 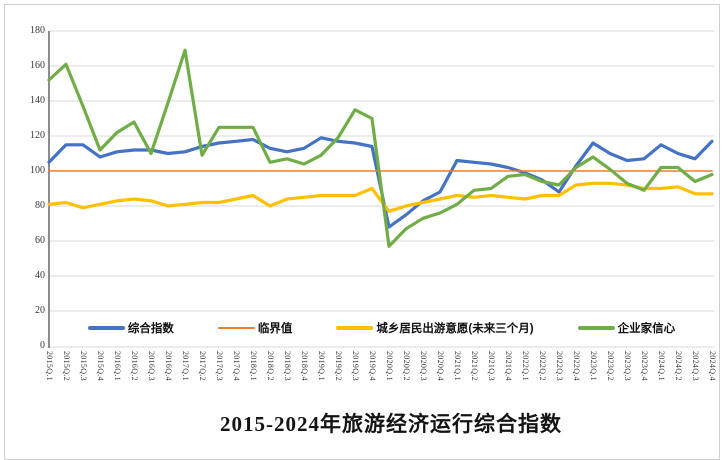 What do you see at coordinates (40, 205) in the screenshot?
I see `y-tick-label: 80` at bounding box center [40, 205].